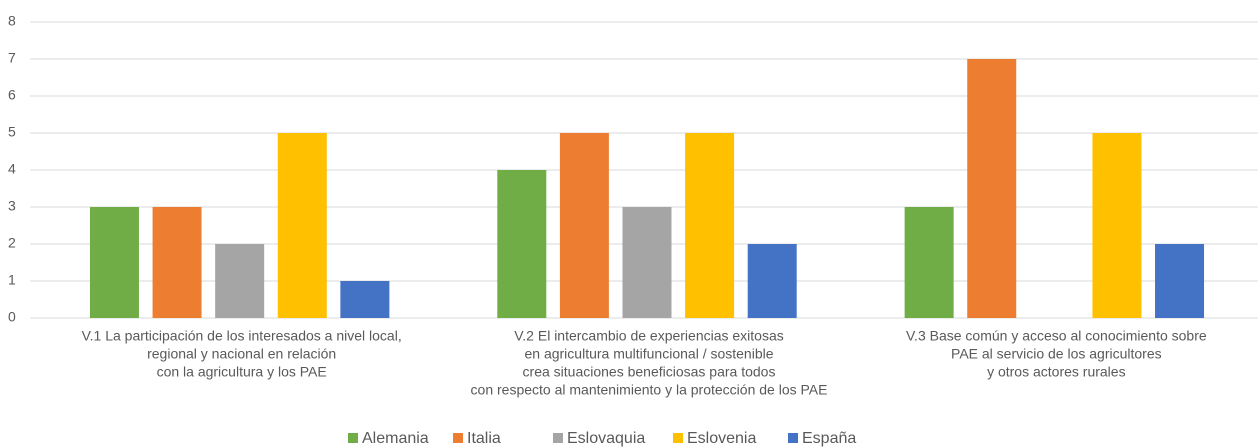 This screenshot has width=1258, height=448. Describe the element at coordinates (721, 438) in the screenshot. I see `legend-label: Eslovenia` at that location.